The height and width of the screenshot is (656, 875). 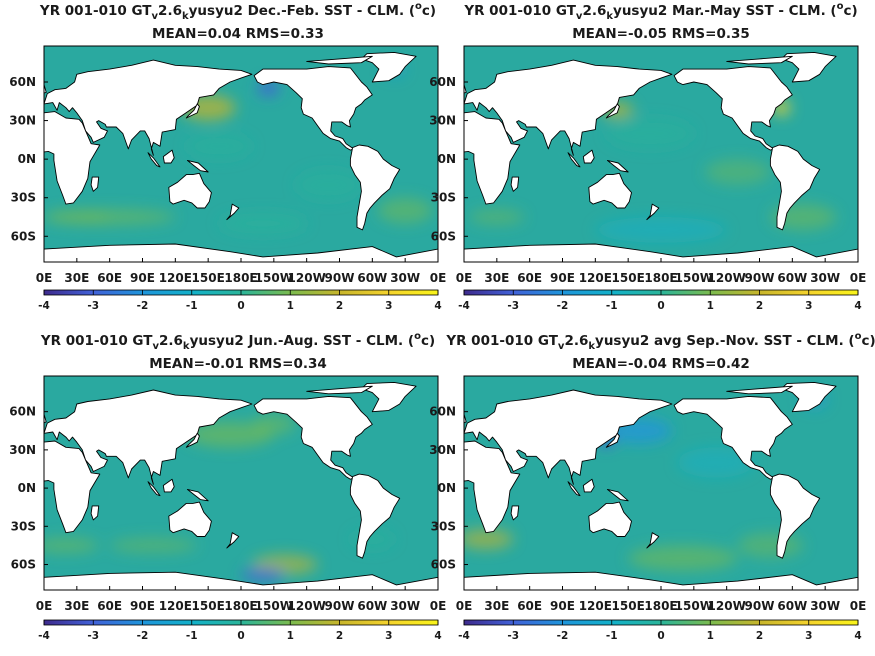 I want to click on y-tick-label: 60S, so click(x=443, y=236).